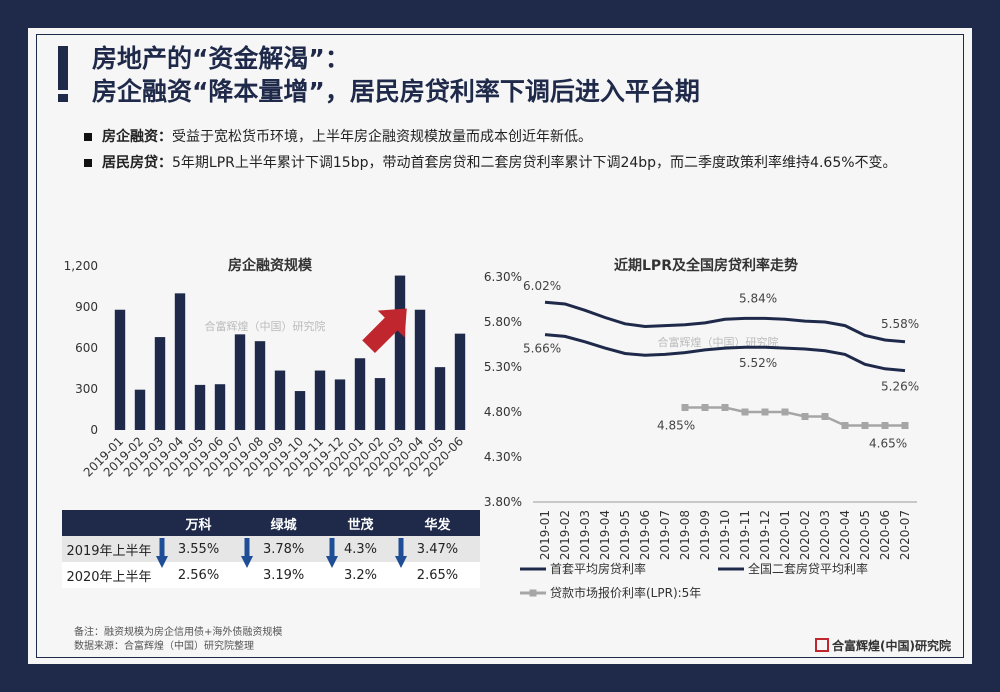  I want to click on bullet-item: 房企融资：受益于宽松货币环境，上半年房企融资规模放量而成本创近年新低。, so click(499, 137).